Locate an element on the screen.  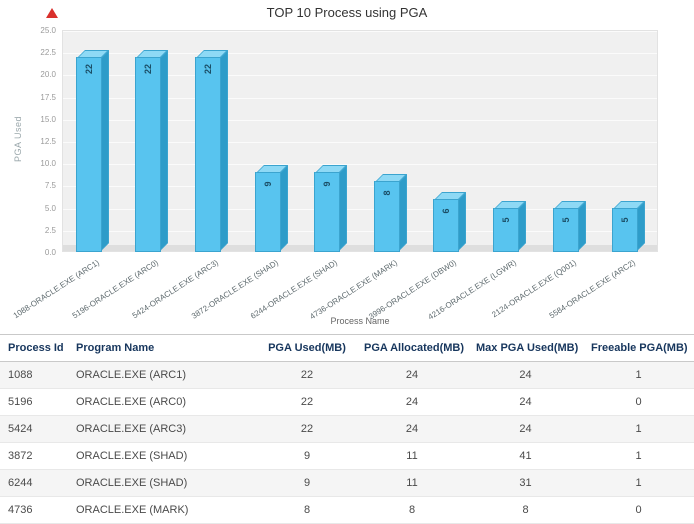
process-id-cell: 3872 is located at coordinates (34, 456).